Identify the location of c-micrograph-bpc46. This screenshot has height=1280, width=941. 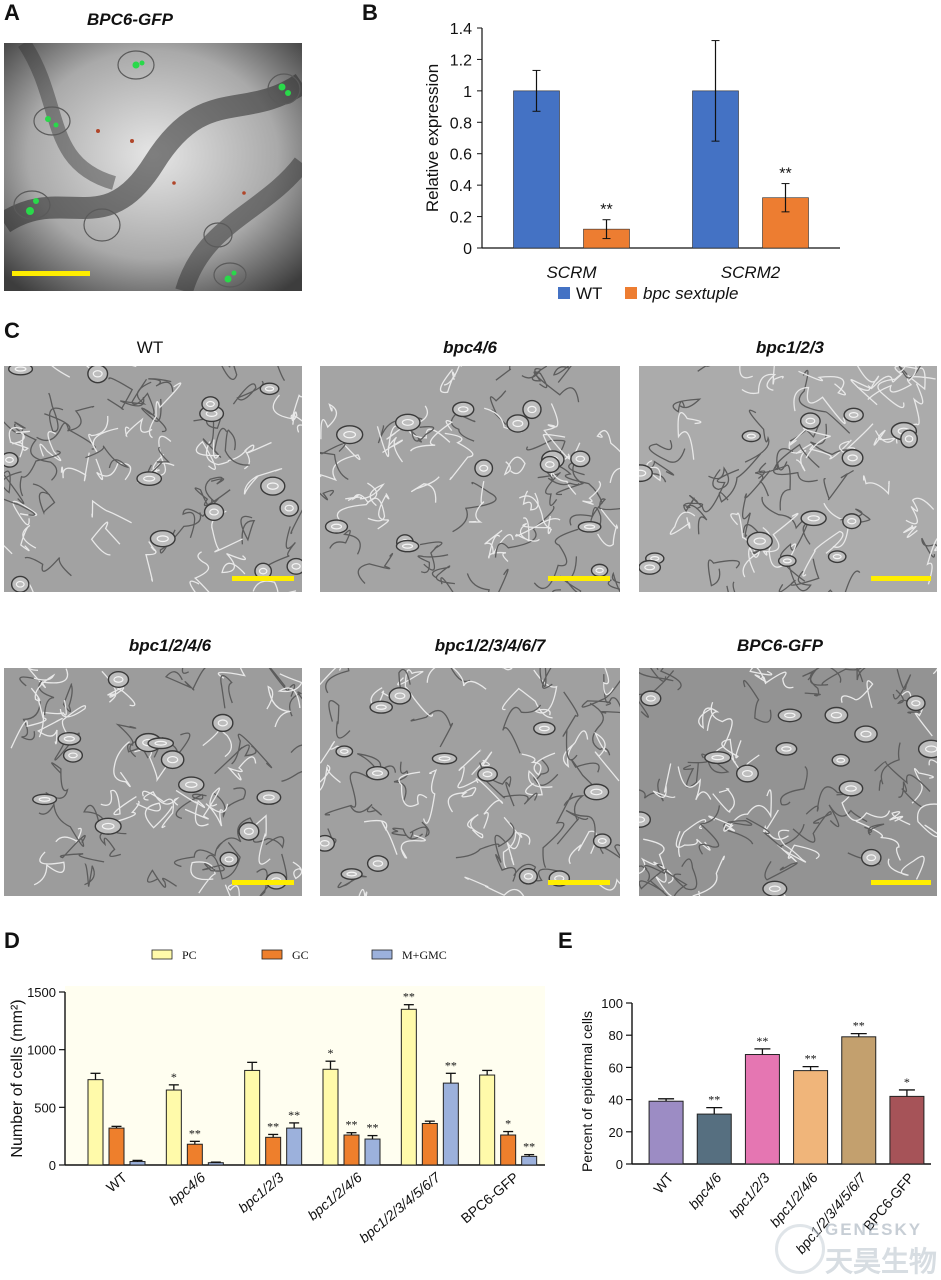
(470, 479).